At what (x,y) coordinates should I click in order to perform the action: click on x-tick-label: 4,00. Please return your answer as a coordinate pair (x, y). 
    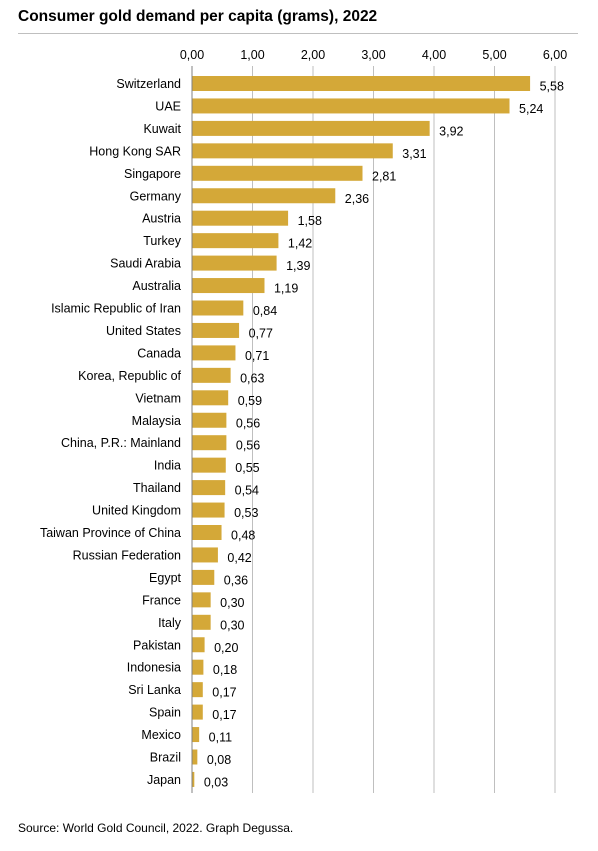
    Looking at the image, I should click on (434, 55).